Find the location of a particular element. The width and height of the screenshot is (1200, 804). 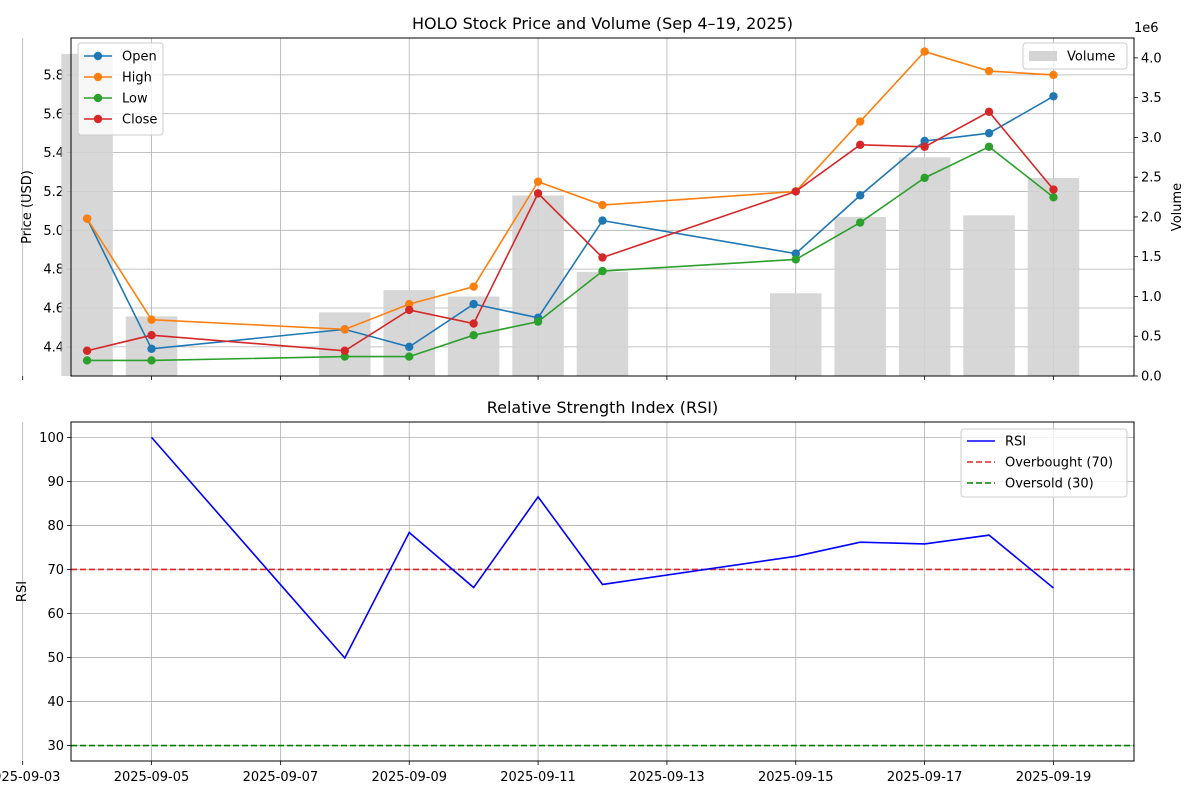

price-y-tick-label: 4.8 is located at coordinates (53, 270).